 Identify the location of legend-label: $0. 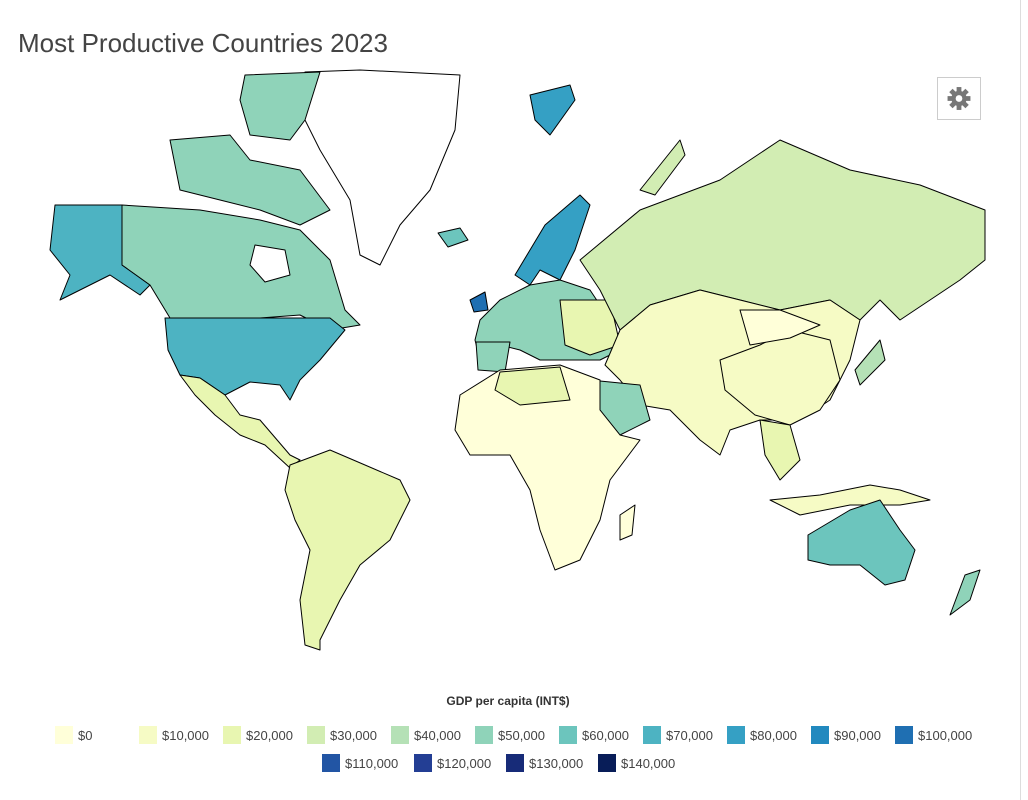
(85, 735).